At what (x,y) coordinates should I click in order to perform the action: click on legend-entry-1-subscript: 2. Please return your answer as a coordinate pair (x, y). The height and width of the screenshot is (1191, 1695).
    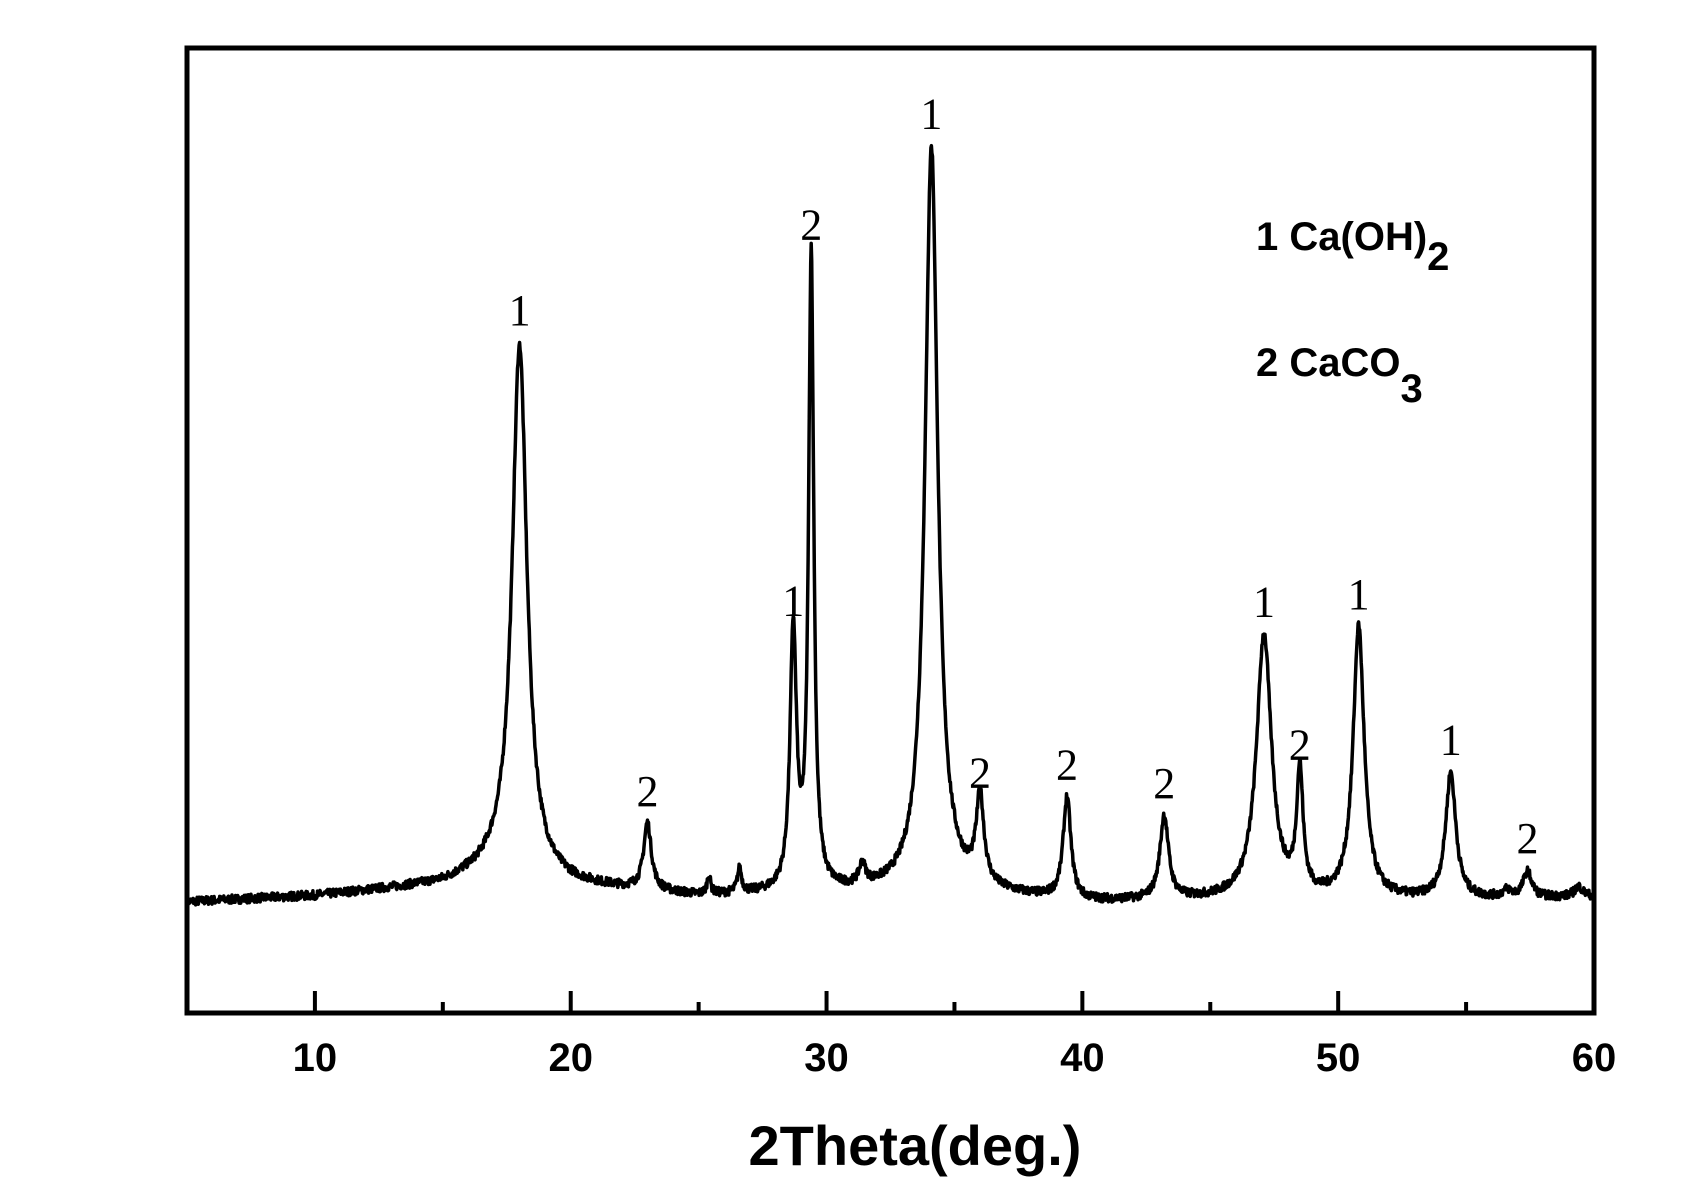
    Looking at the image, I should click on (1438, 257).